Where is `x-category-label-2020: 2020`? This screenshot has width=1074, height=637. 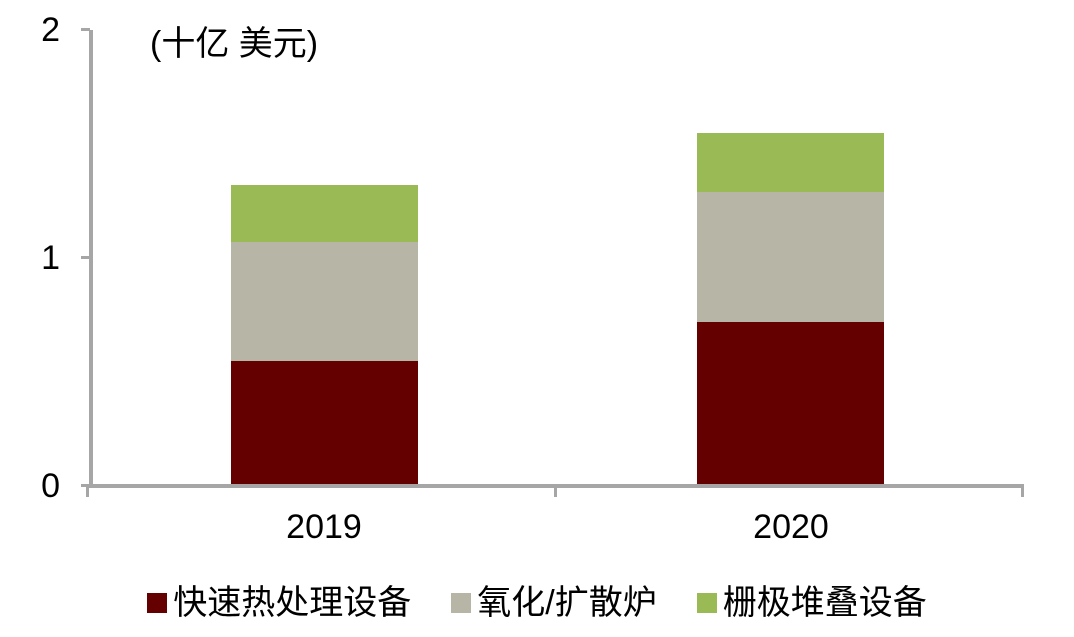 x-category-label-2020: 2020 is located at coordinates (791, 527).